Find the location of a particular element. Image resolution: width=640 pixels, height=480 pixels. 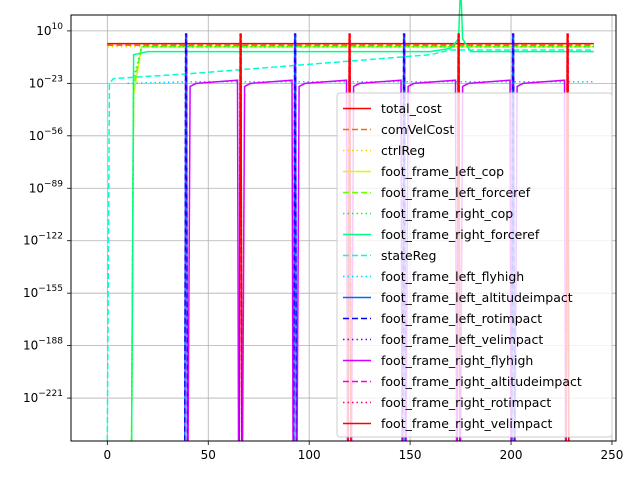

legend-label: foot_frame_left_velimpact is located at coordinates (462, 339).